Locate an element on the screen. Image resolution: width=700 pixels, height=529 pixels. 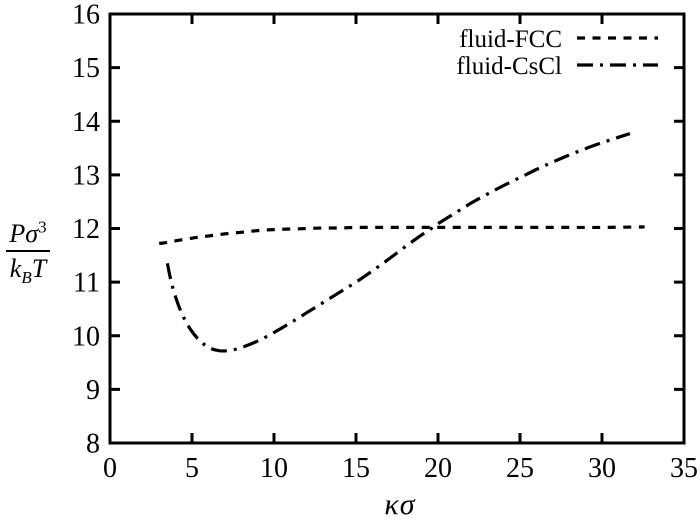
y-tick-label: 13 is located at coordinates (86, 175).